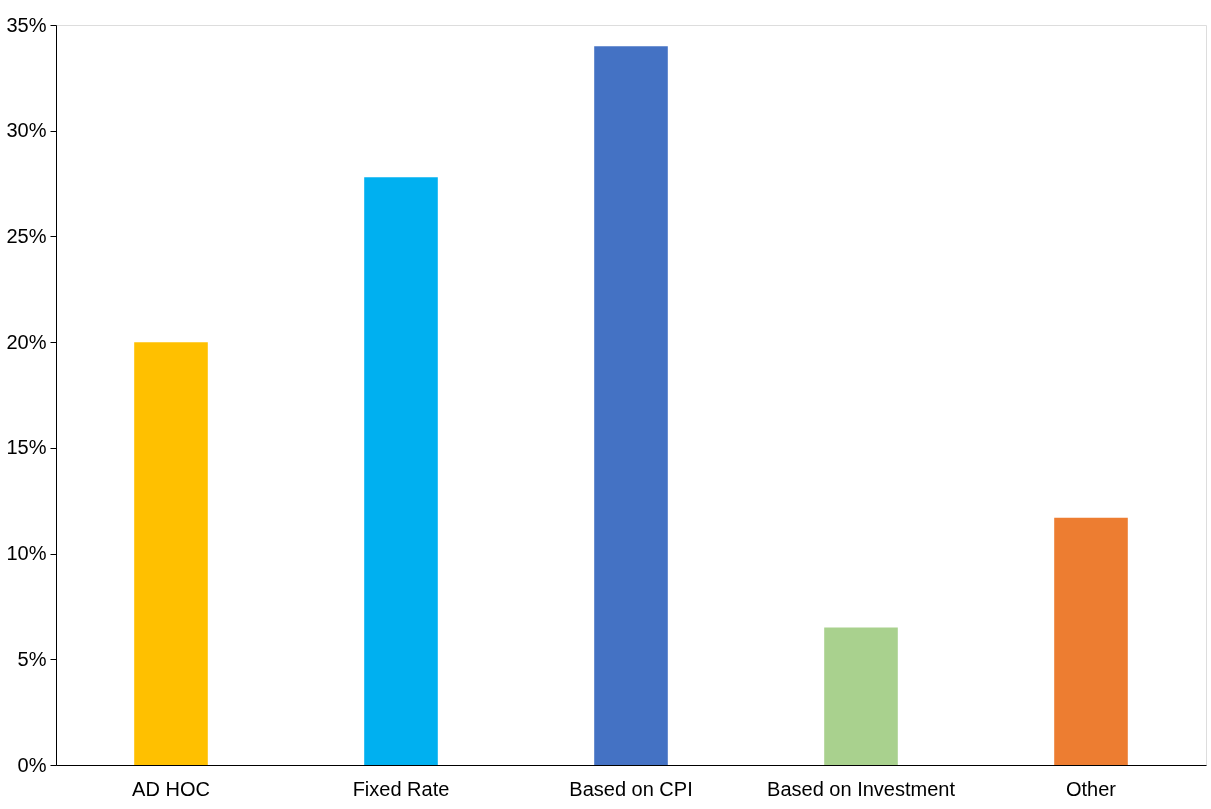 The image size is (1211, 809). I want to click on y-tick-label: 35%, so click(26, 24).